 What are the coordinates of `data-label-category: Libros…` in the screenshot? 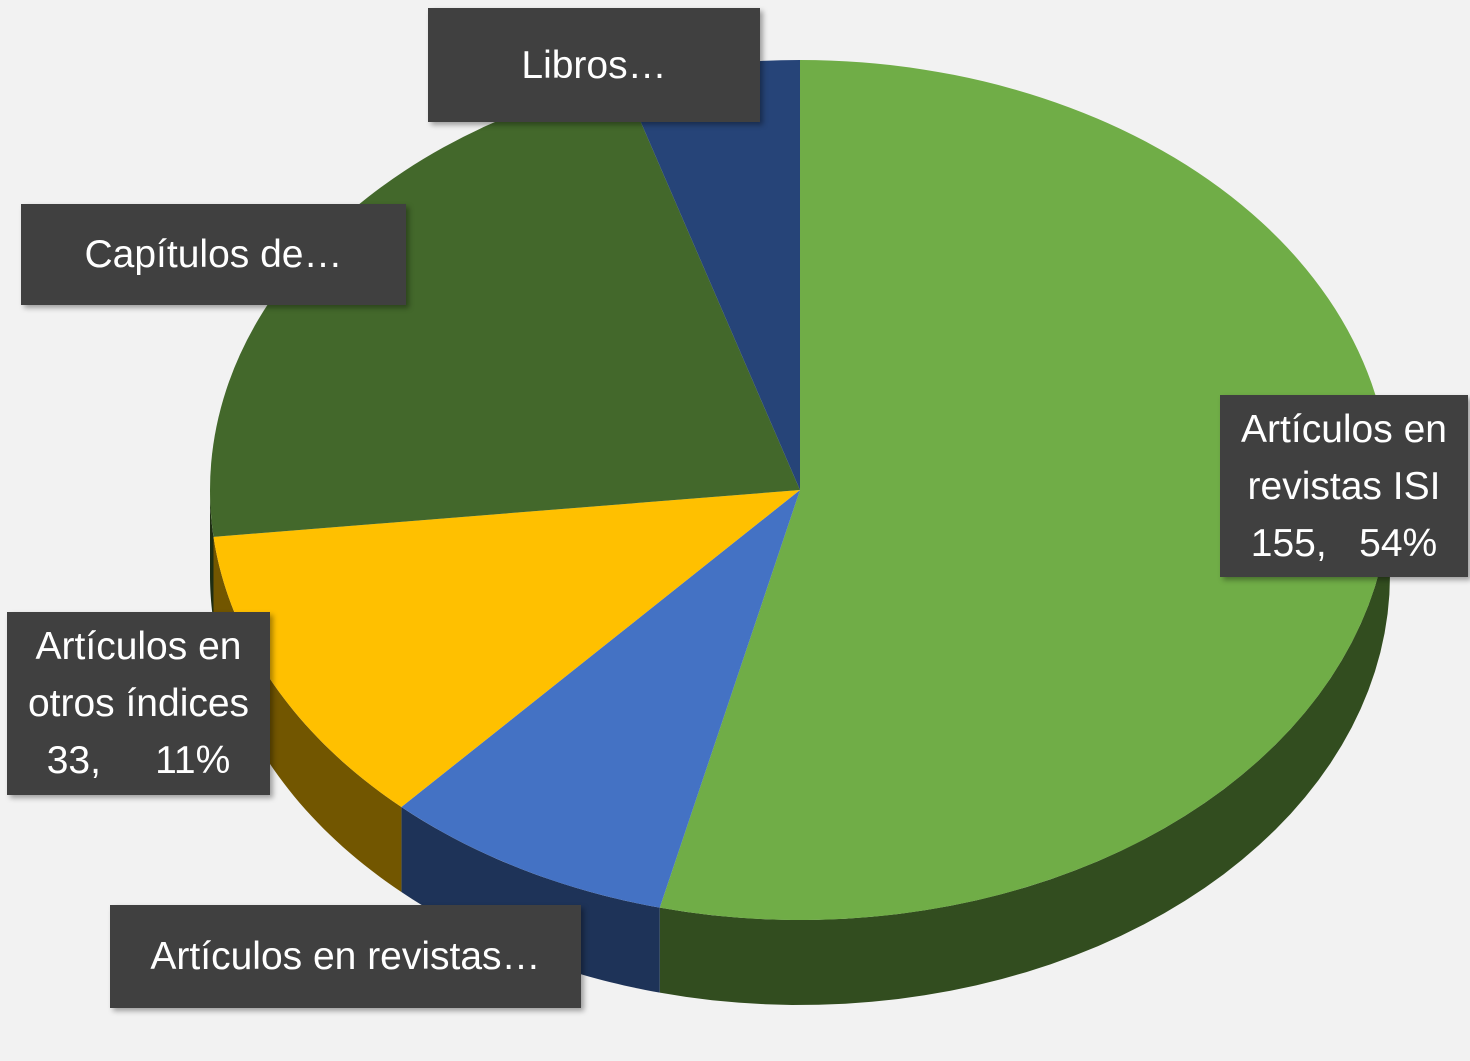 It's located at (594, 65).